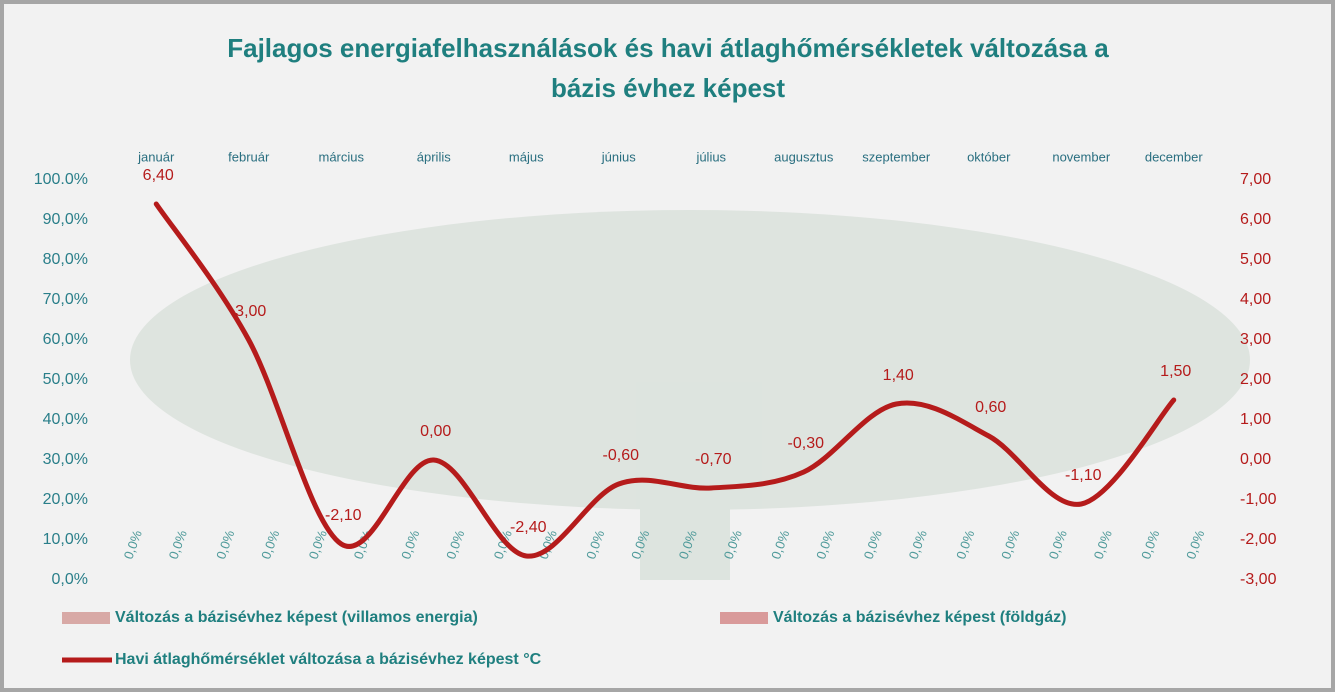 This screenshot has height=692, width=1335. What do you see at coordinates (249, 156) in the screenshot?
I see `x-tick-label: február` at bounding box center [249, 156].